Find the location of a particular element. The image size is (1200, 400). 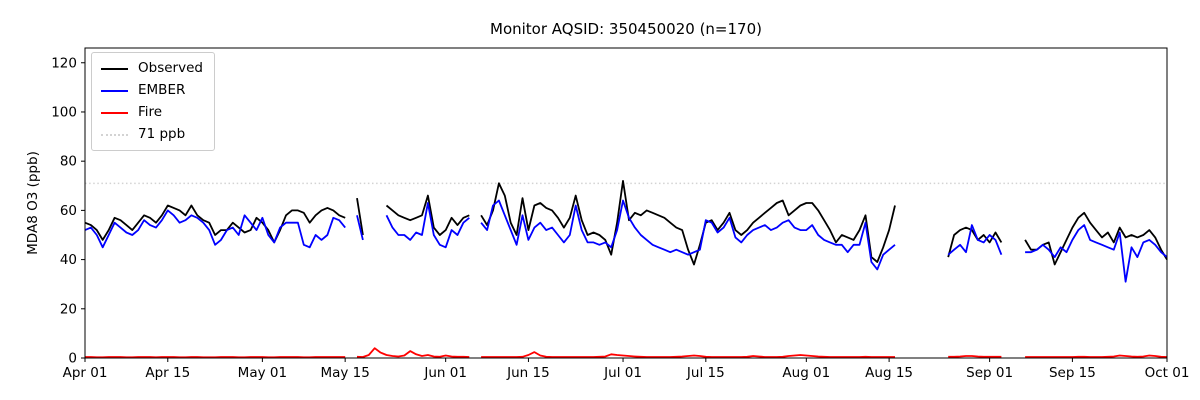

legend-line-ember-icon is located at coordinates (114, 90).